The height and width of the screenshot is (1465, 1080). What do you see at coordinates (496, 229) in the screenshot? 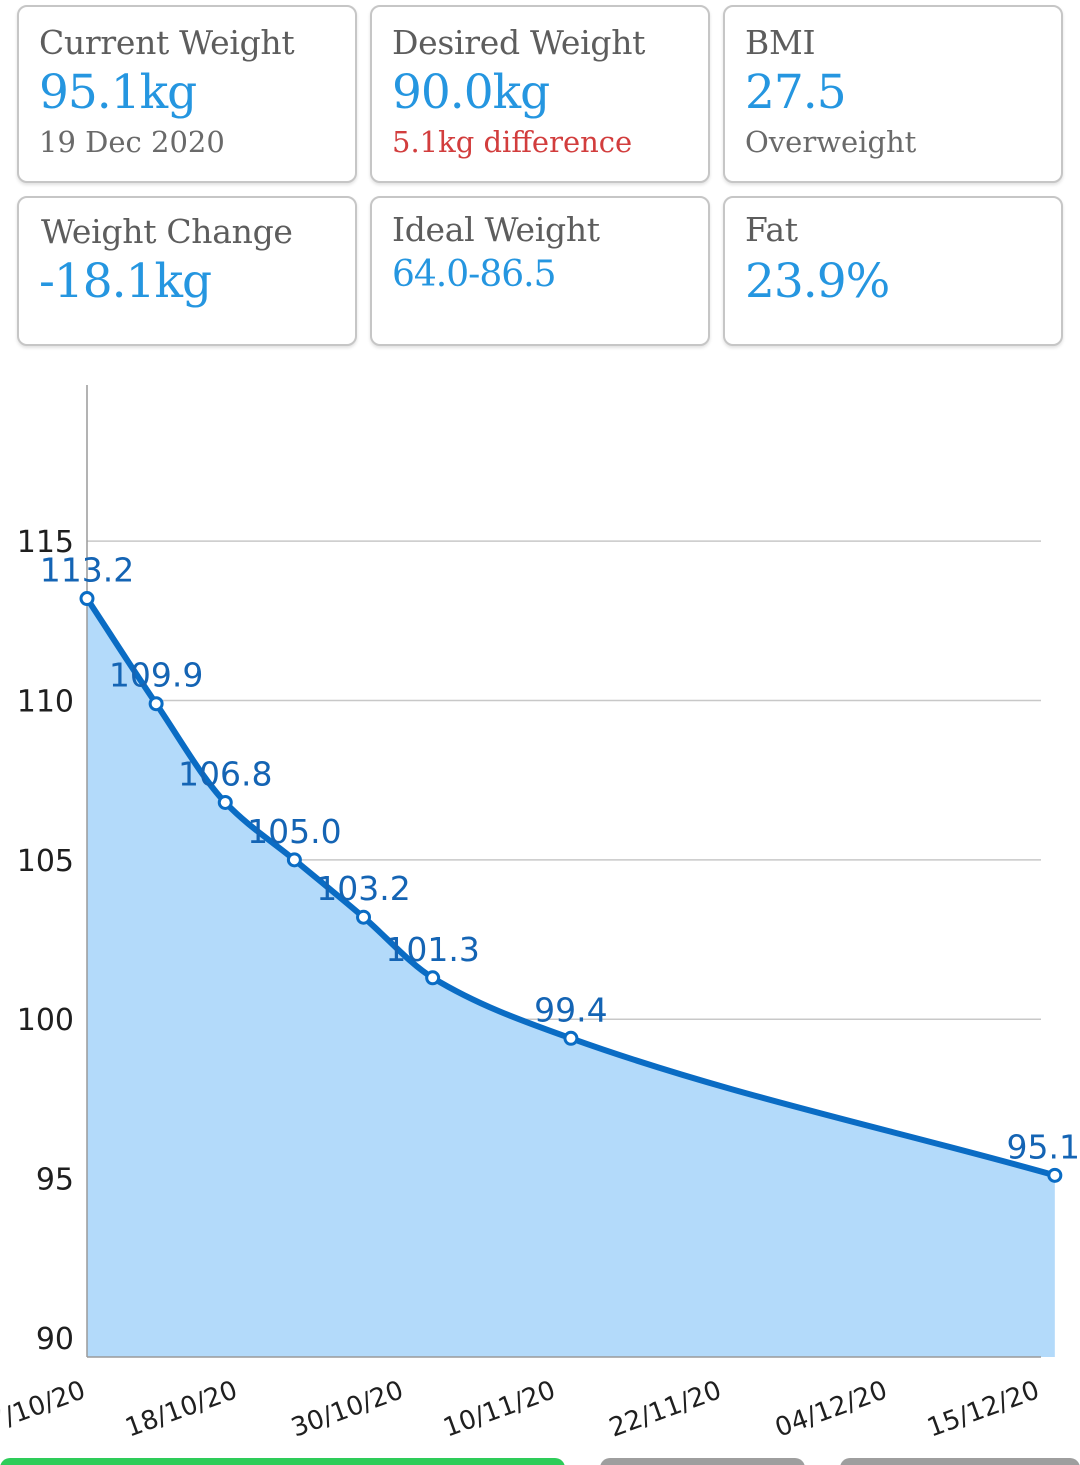
I see `ideal-weight-label: Ideal Weight` at bounding box center [496, 229].